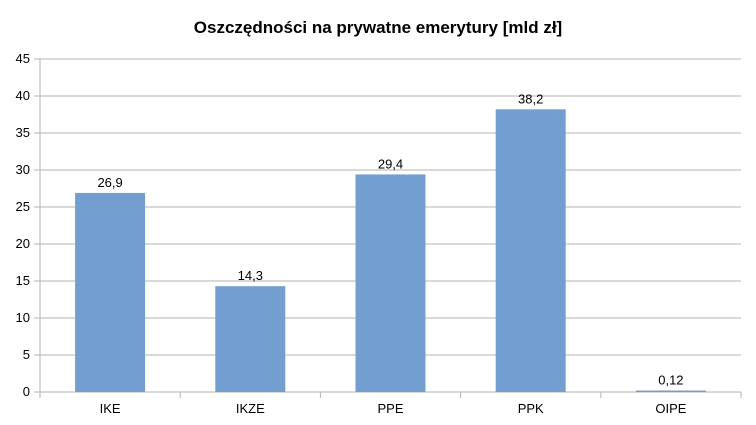 The width and height of the screenshot is (756, 425). Describe the element at coordinates (670, 408) in the screenshot. I see `x-tick-label-oipe: OIPE` at that location.